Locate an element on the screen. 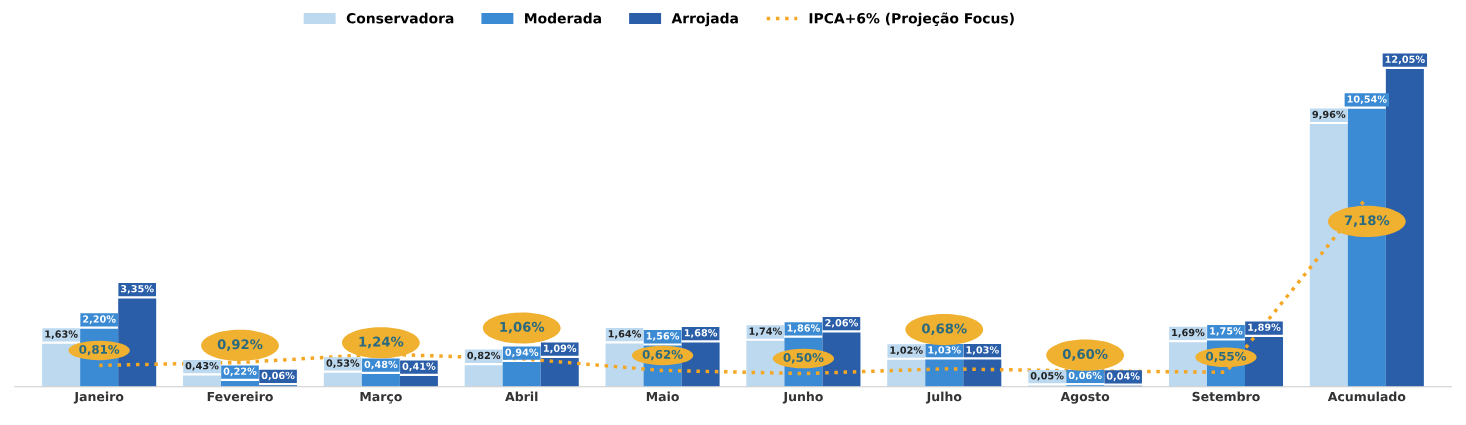  legend-label: Conservadora is located at coordinates (400, 18).